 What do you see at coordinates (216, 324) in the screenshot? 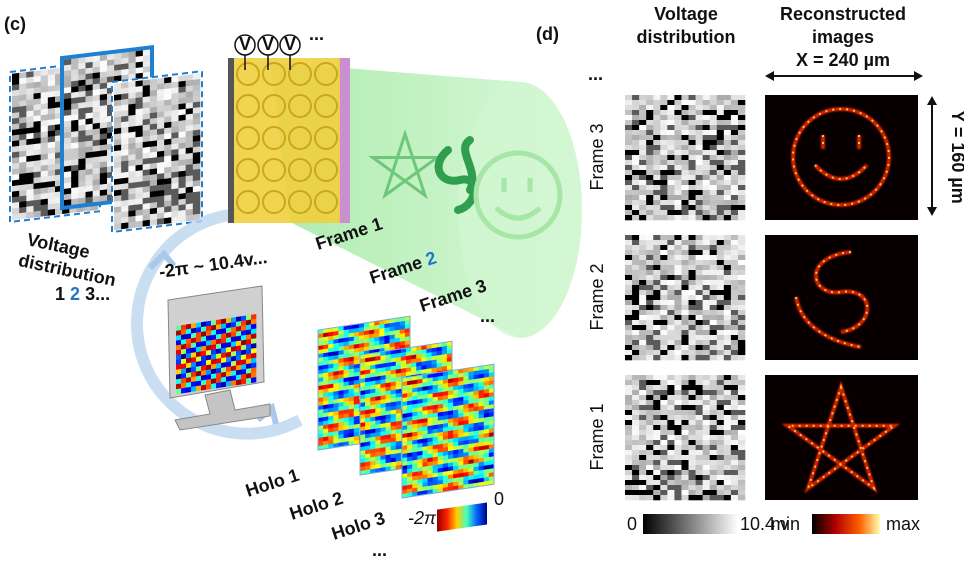
I see `cycle-arrow` at bounding box center [216, 324].